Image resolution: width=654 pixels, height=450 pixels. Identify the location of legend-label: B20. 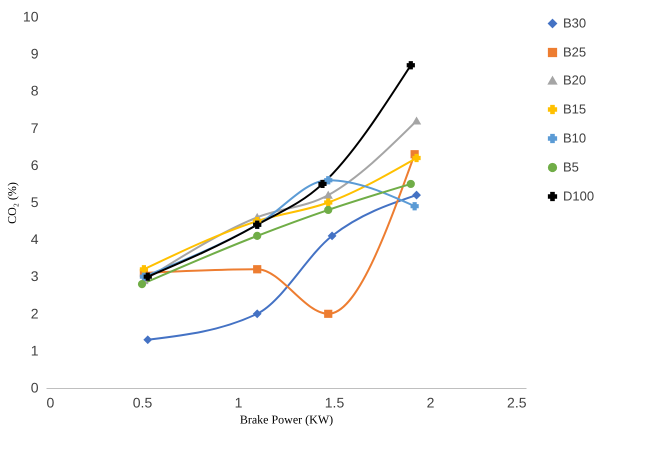
(574, 80).